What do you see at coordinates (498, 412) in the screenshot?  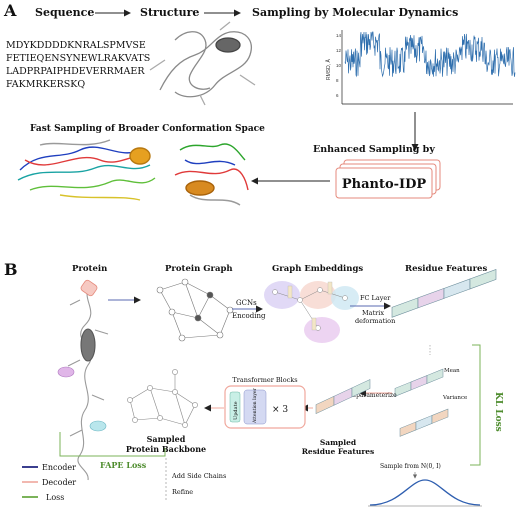 I see `kl-loss-label: KL Loss` at bounding box center [498, 412].